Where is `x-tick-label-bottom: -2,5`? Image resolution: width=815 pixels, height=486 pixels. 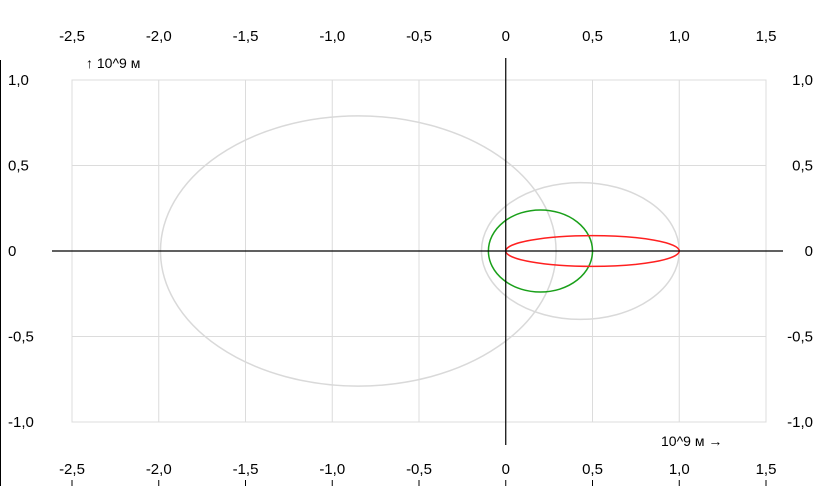
x-tick-label-bottom: -2,5 is located at coordinates (72, 469).